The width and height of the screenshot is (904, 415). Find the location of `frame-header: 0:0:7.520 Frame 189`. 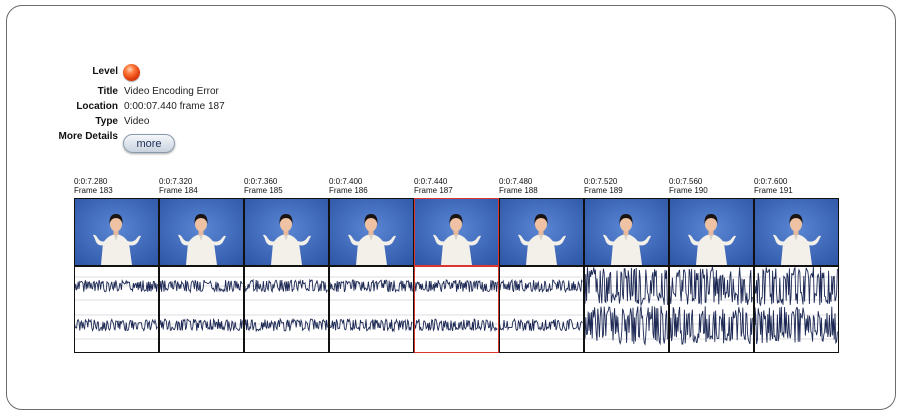

frame-header: 0:0:7.520 Frame 189 is located at coordinates (603, 186).